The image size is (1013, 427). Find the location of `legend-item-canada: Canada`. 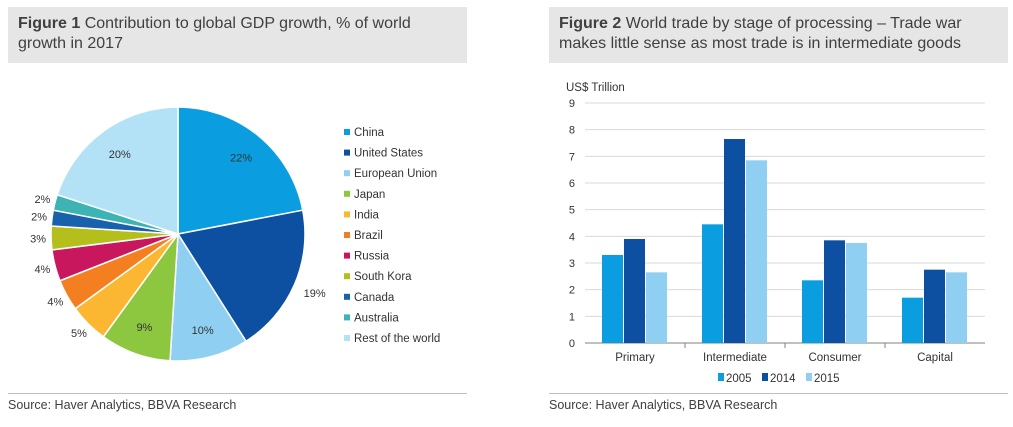

legend-item-canada: Canada is located at coordinates (374, 298).